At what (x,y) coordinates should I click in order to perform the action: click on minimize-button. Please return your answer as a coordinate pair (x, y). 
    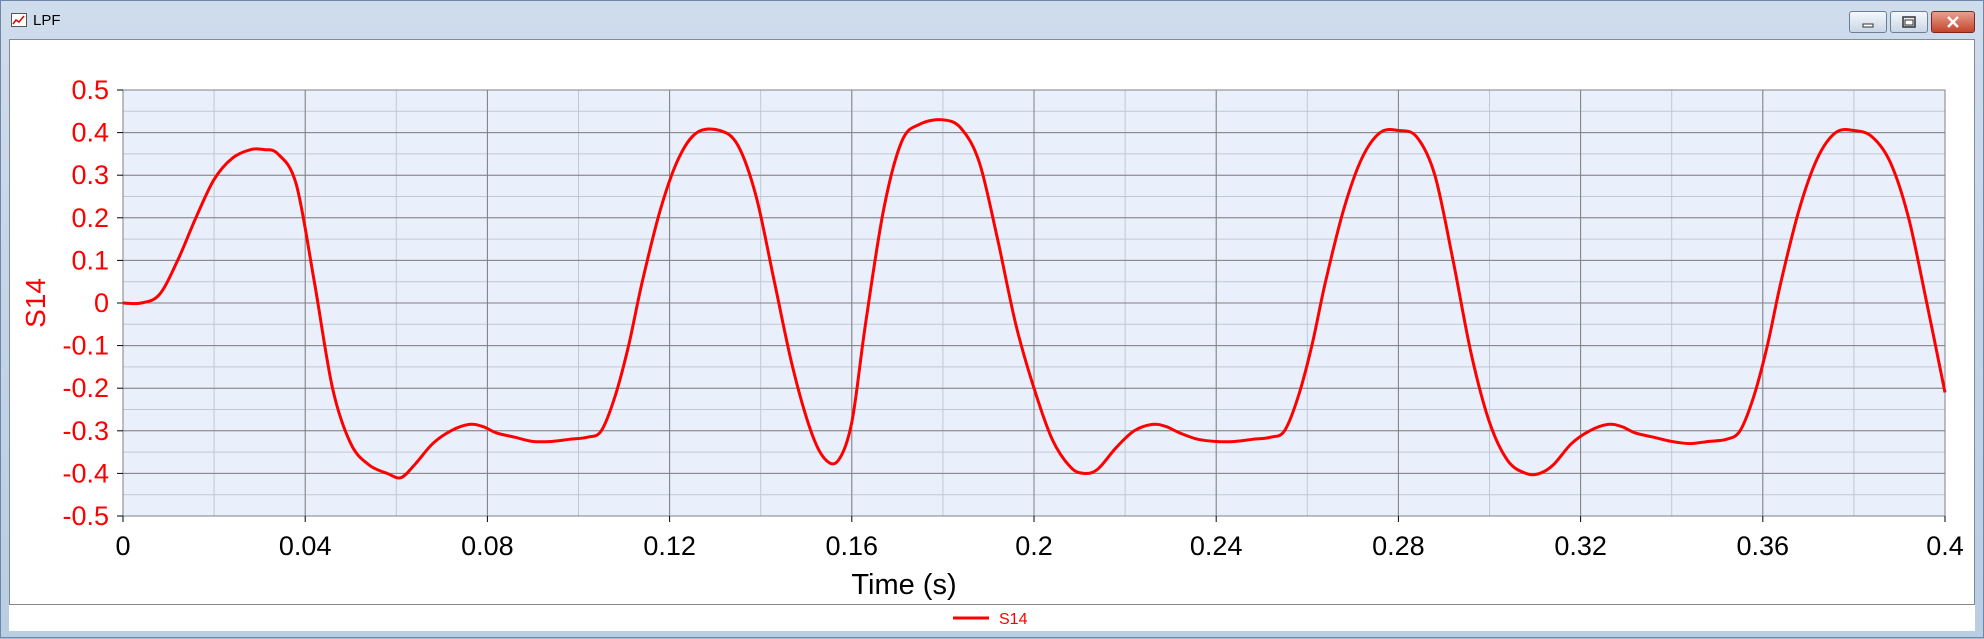
    Looking at the image, I should click on (1868, 22).